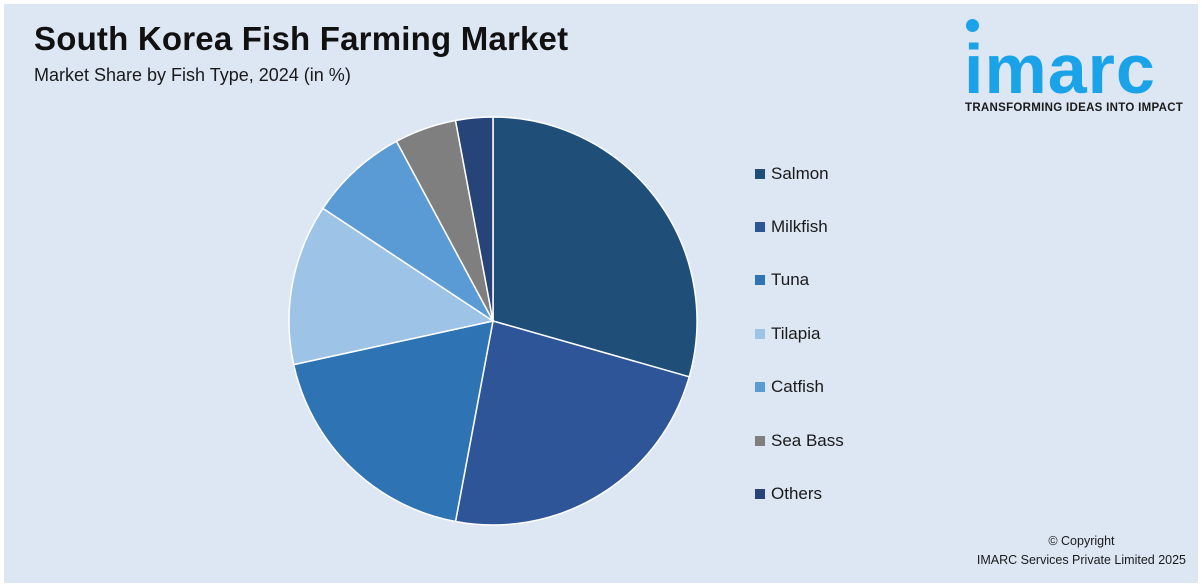 The width and height of the screenshot is (1202, 587). Describe the element at coordinates (407, 231) in the screenshot. I see `pie-slice-catfish` at that location.